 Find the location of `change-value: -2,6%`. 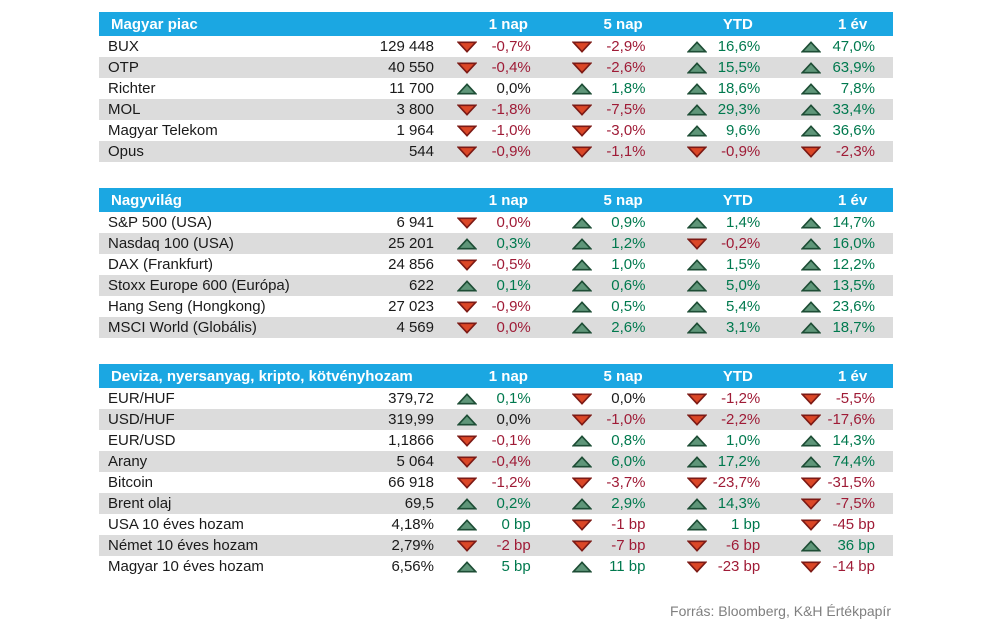

change-value: -2,6% is located at coordinates (626, 67).